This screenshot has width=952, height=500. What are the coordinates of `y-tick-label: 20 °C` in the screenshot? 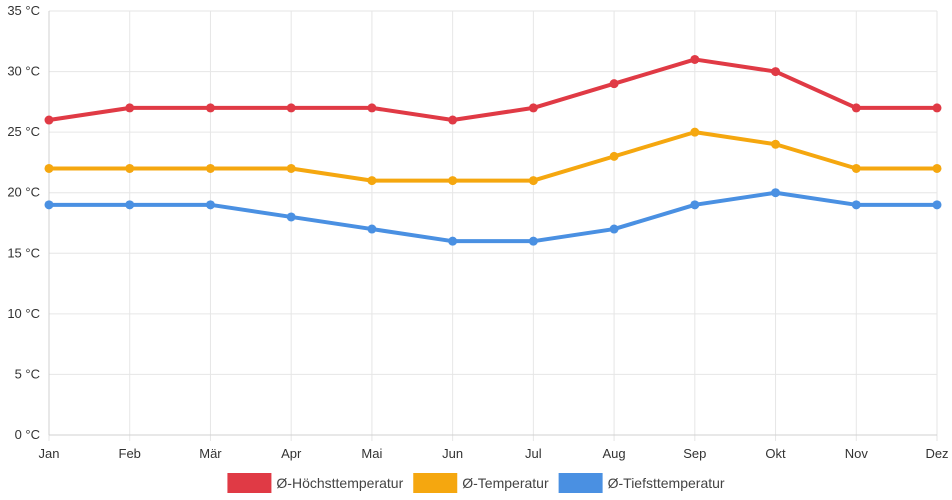 It's located at (23, 192).